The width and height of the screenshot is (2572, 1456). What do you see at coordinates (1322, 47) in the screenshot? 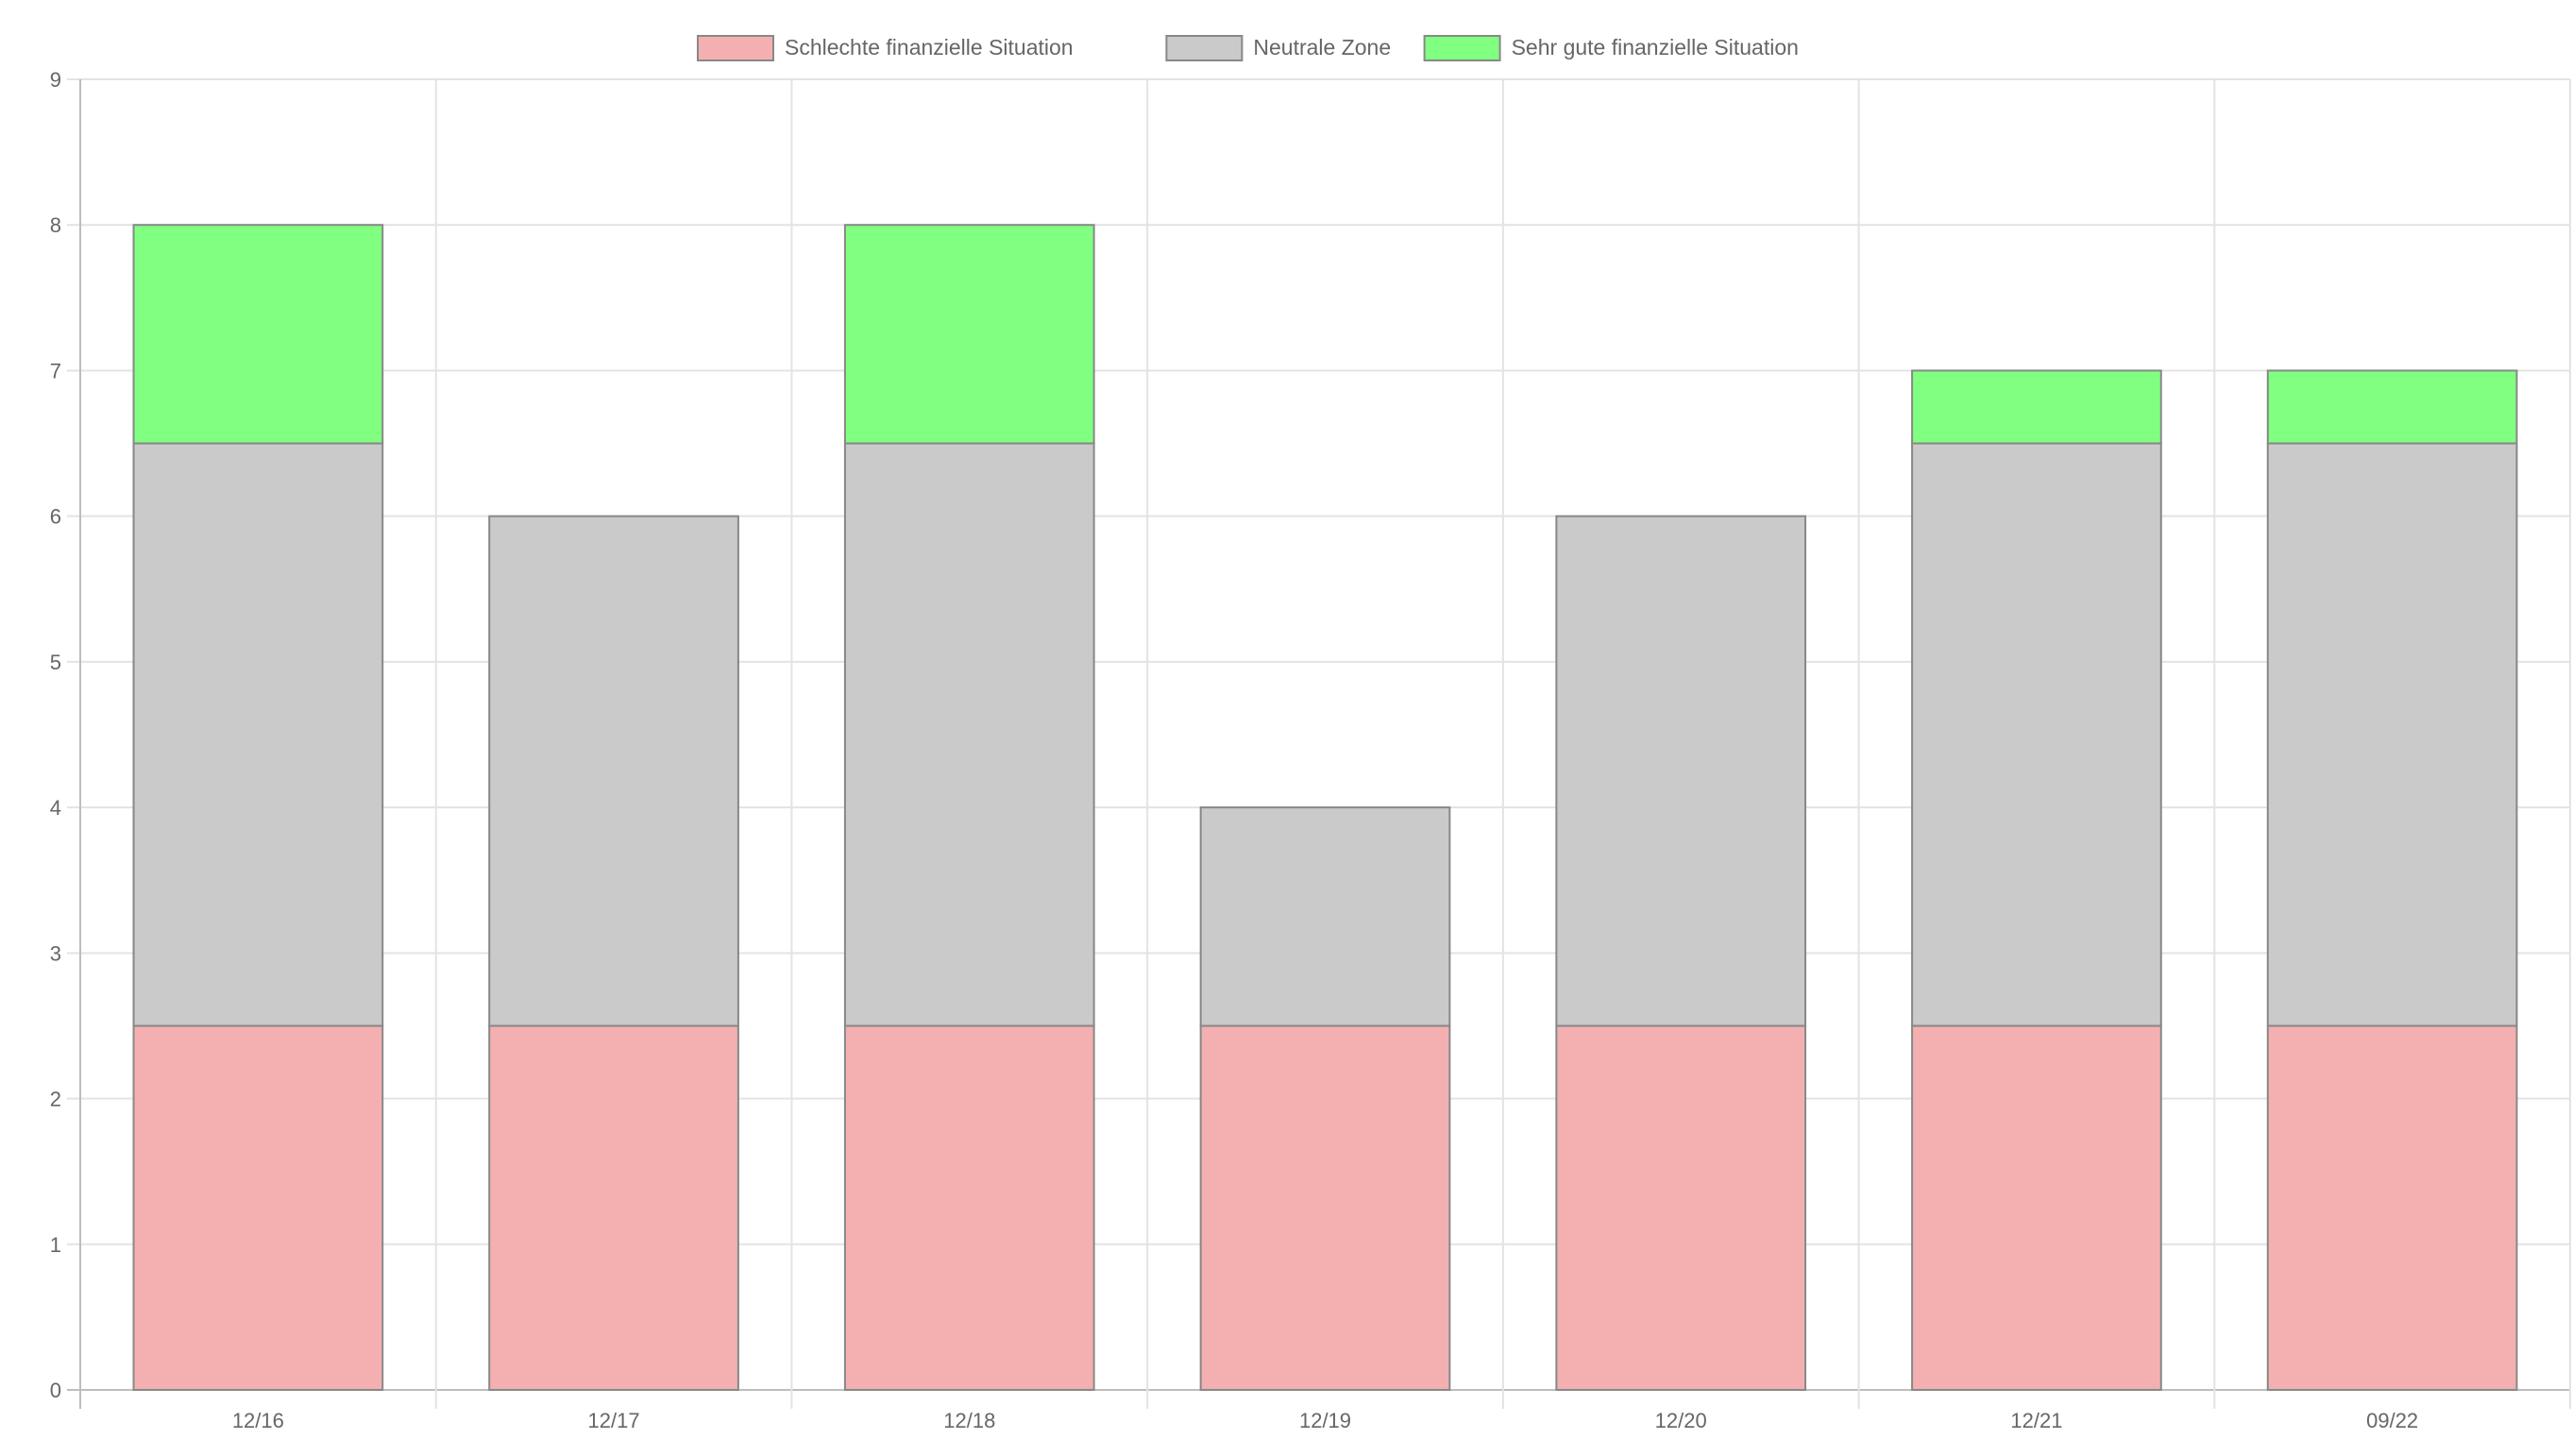
I see `legend-label: Neutrale Zone` at bounding box center [1322, 47].